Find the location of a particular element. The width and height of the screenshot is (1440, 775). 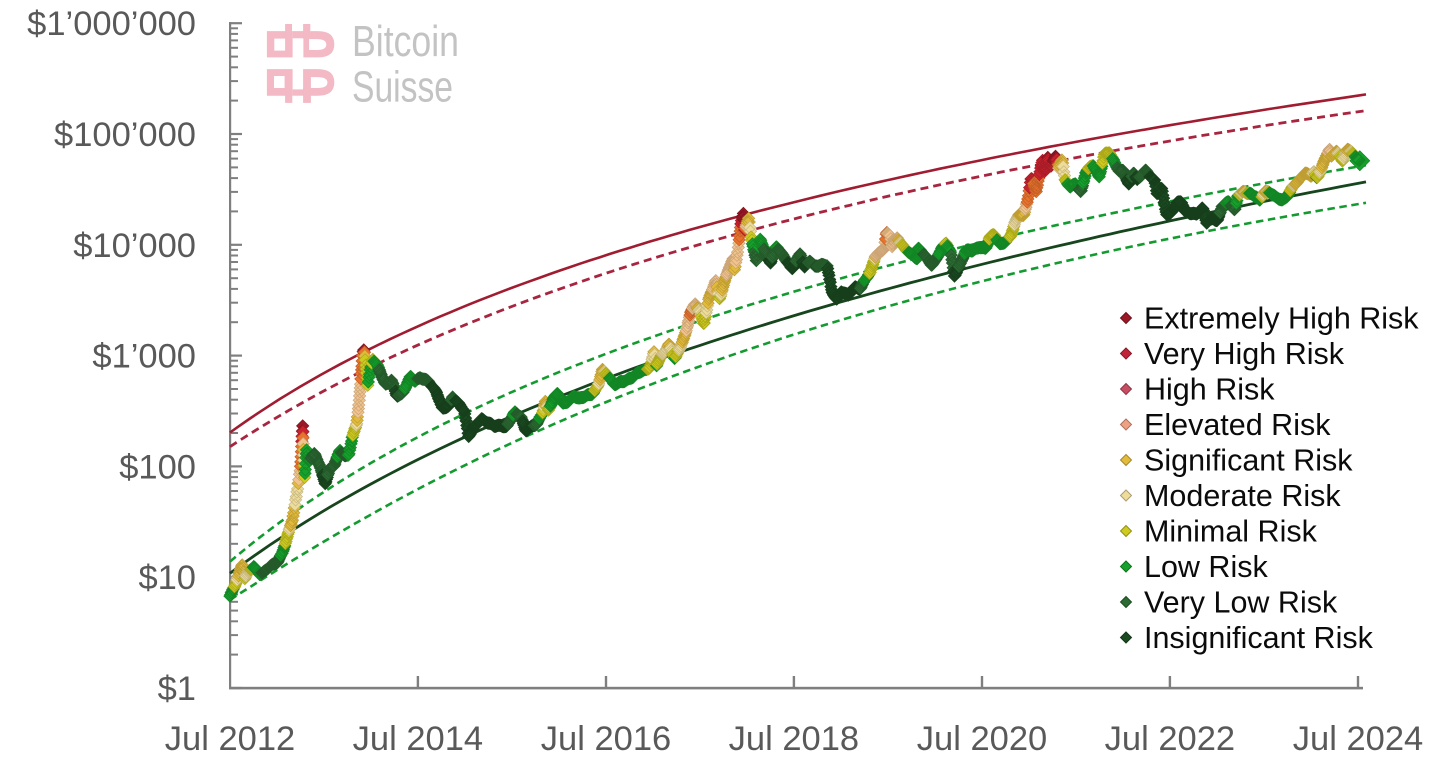

svg-text: $100 is located at coordinates (157, 467).